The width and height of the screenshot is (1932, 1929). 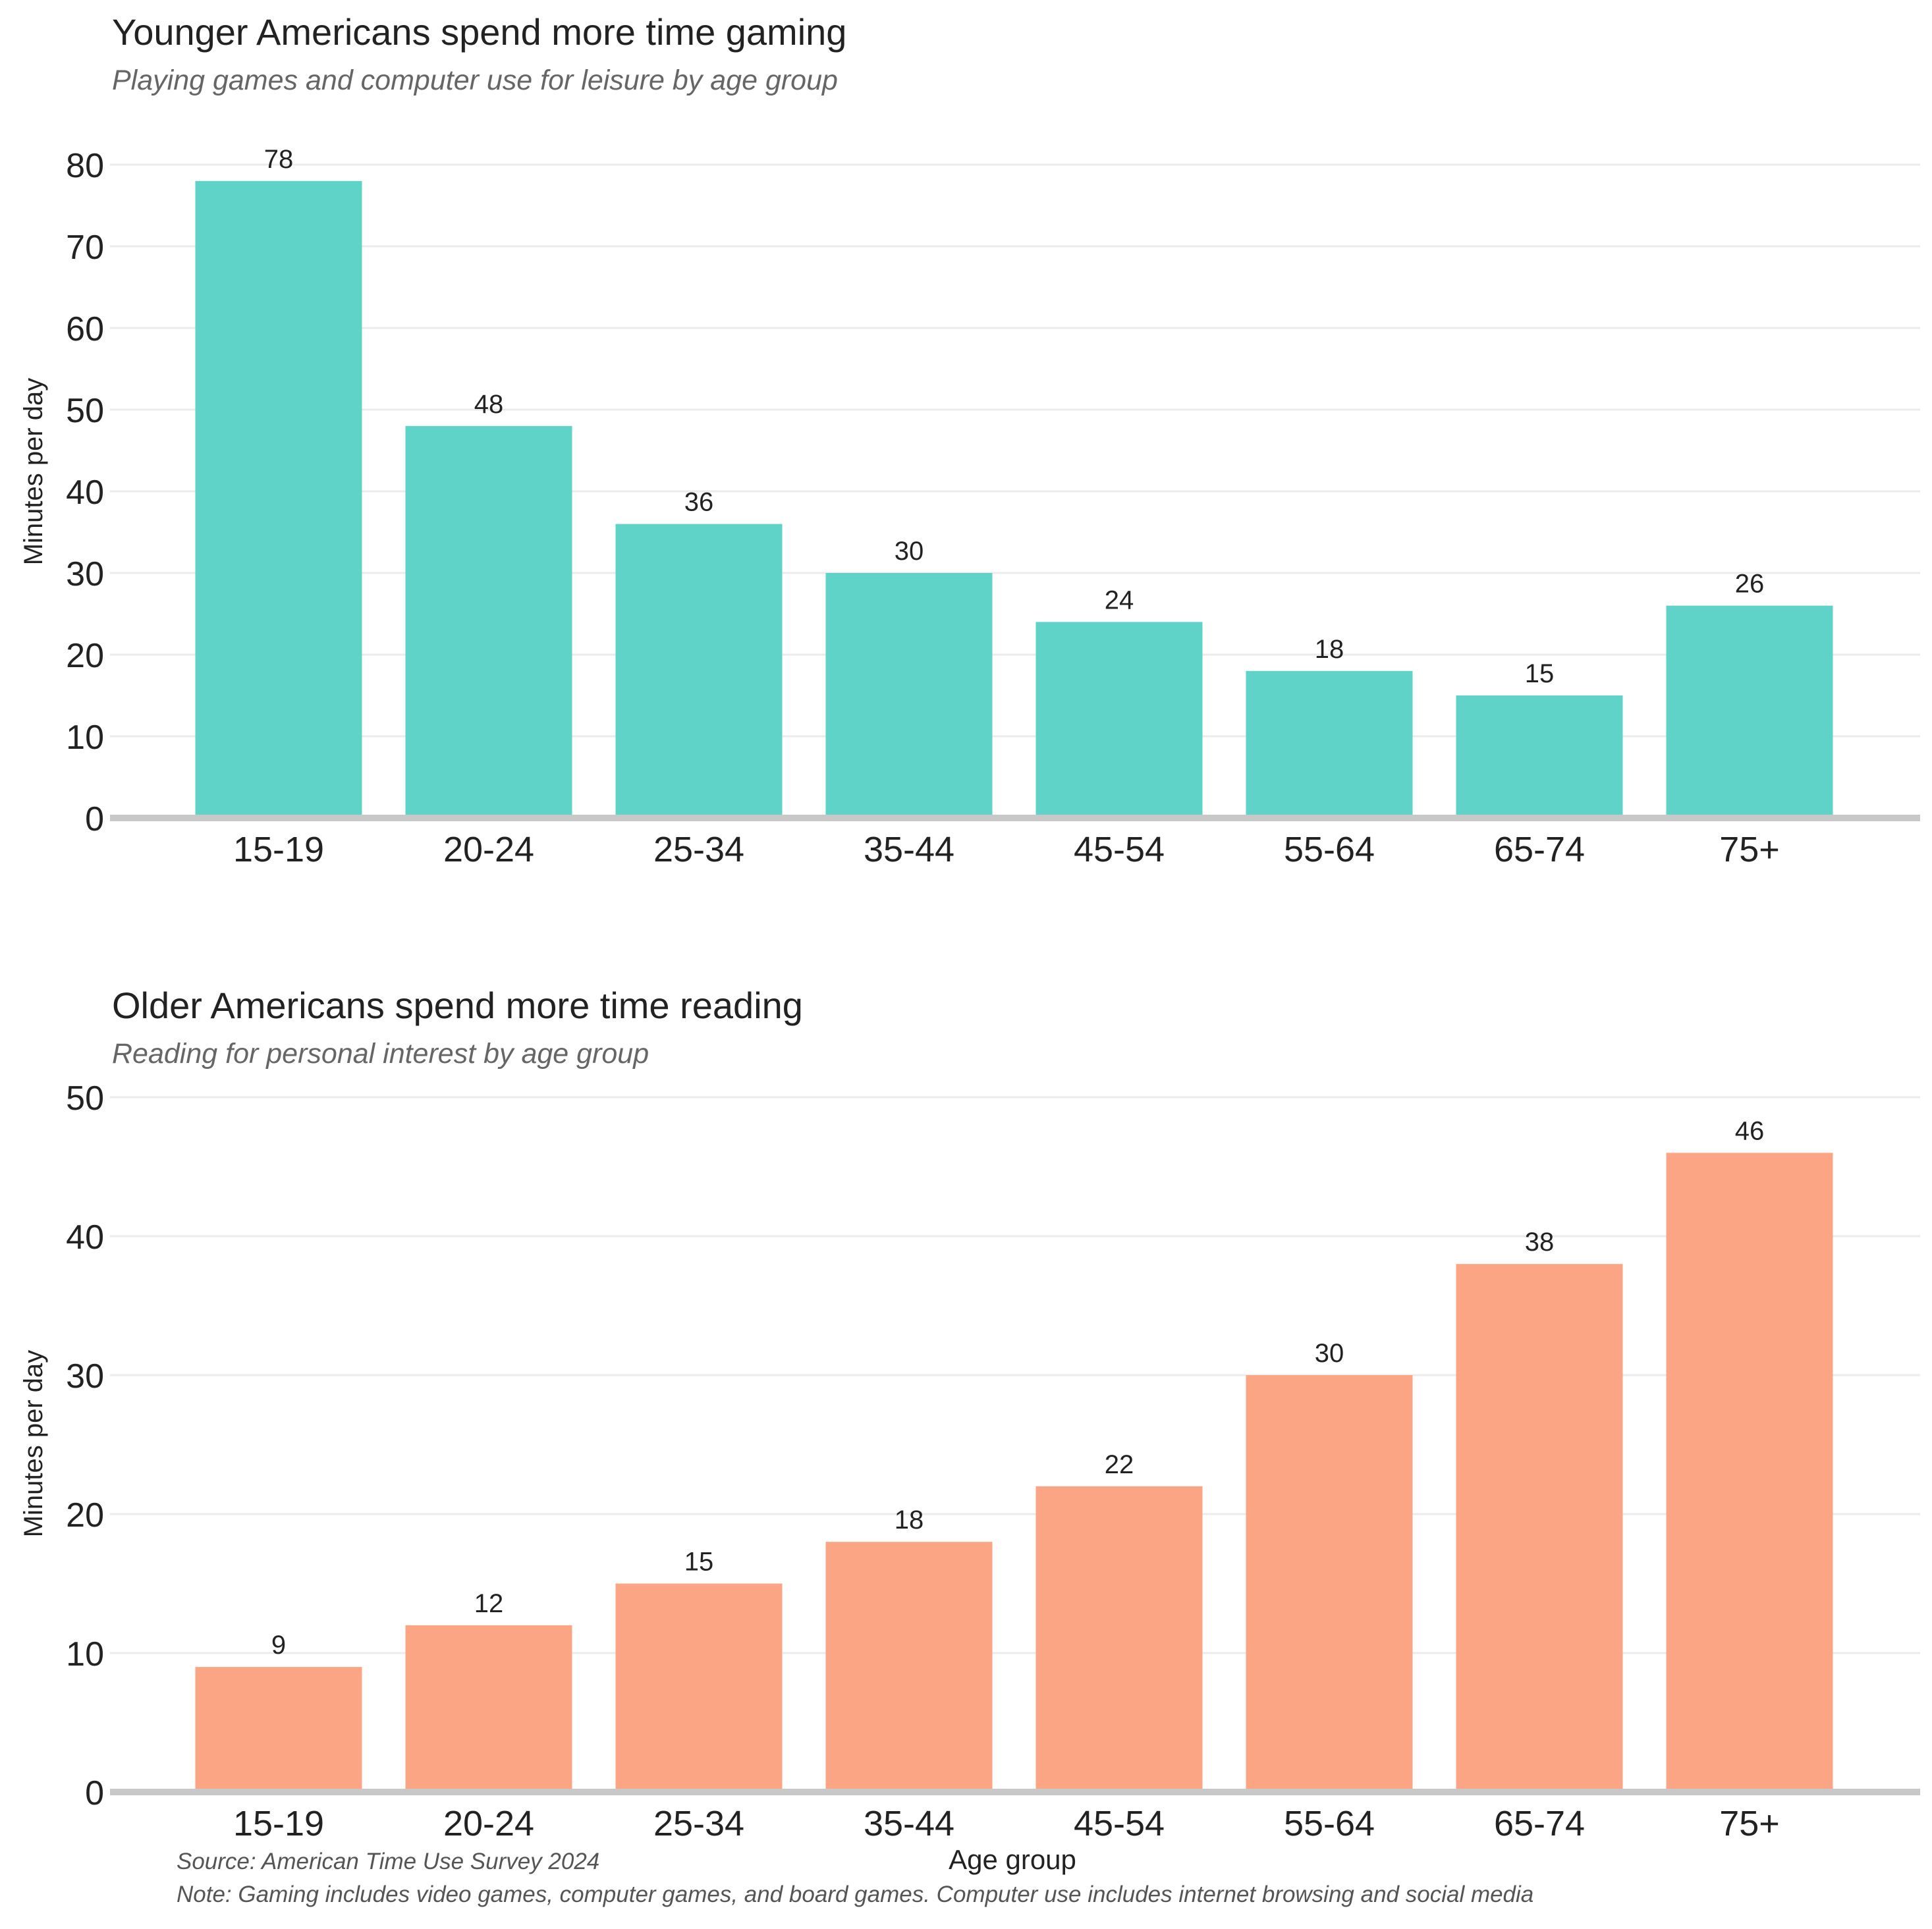 What do you see at coordinates (699, 1823) in the screenshot?
I see `reading-x-tick-label-25-34: 25-34` at bounding box center [699, 1823].